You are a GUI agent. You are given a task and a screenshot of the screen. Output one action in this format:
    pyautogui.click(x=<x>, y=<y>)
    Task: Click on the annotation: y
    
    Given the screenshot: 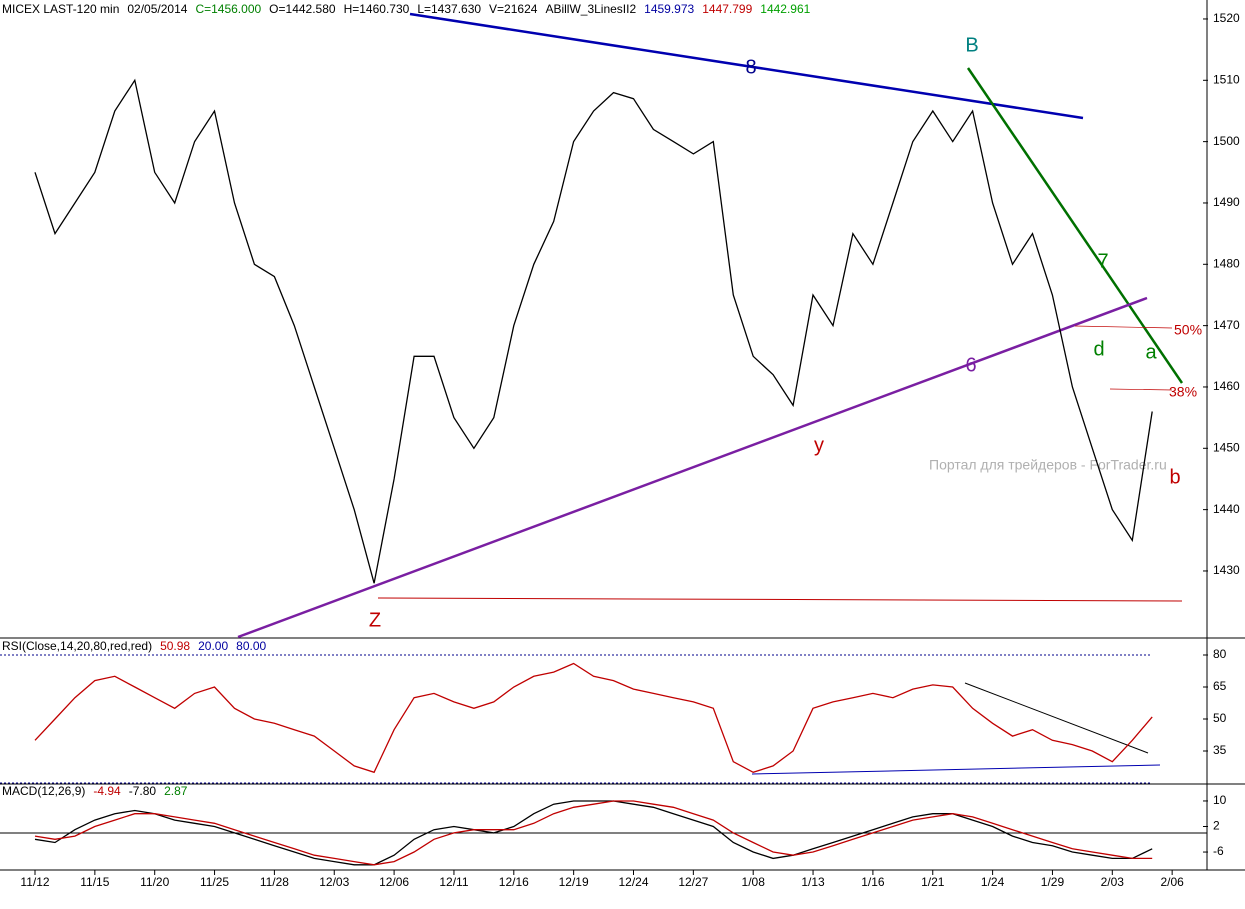 What is the action you would take?
    pyautogui.click(x=819, y=445)
    